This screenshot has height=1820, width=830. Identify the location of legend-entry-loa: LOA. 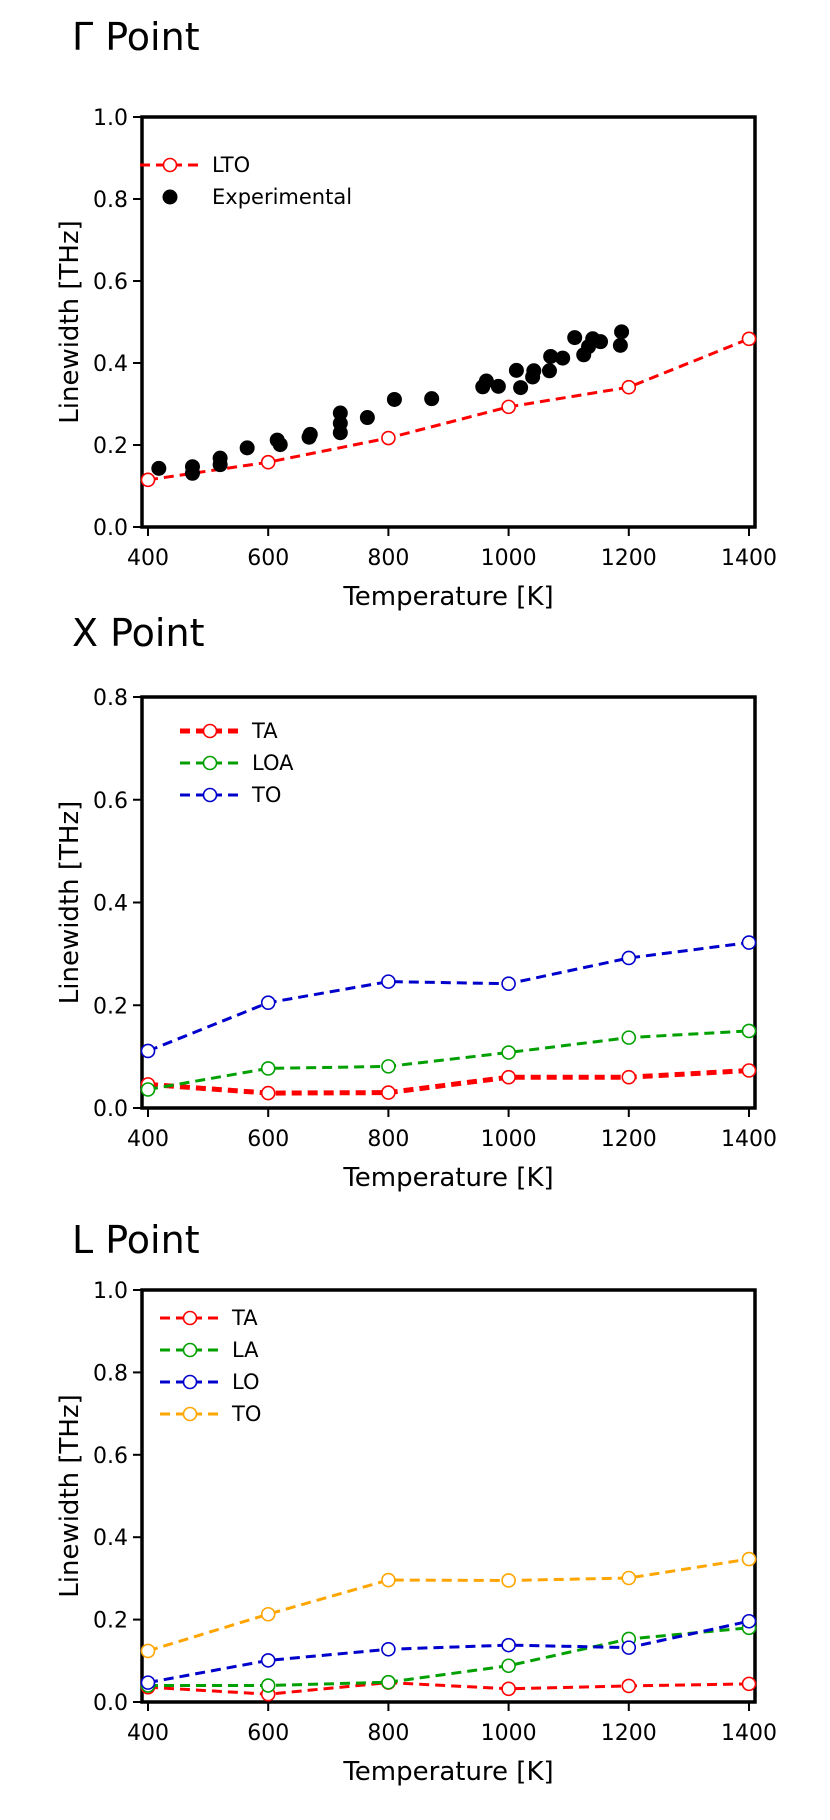
(237, 763).